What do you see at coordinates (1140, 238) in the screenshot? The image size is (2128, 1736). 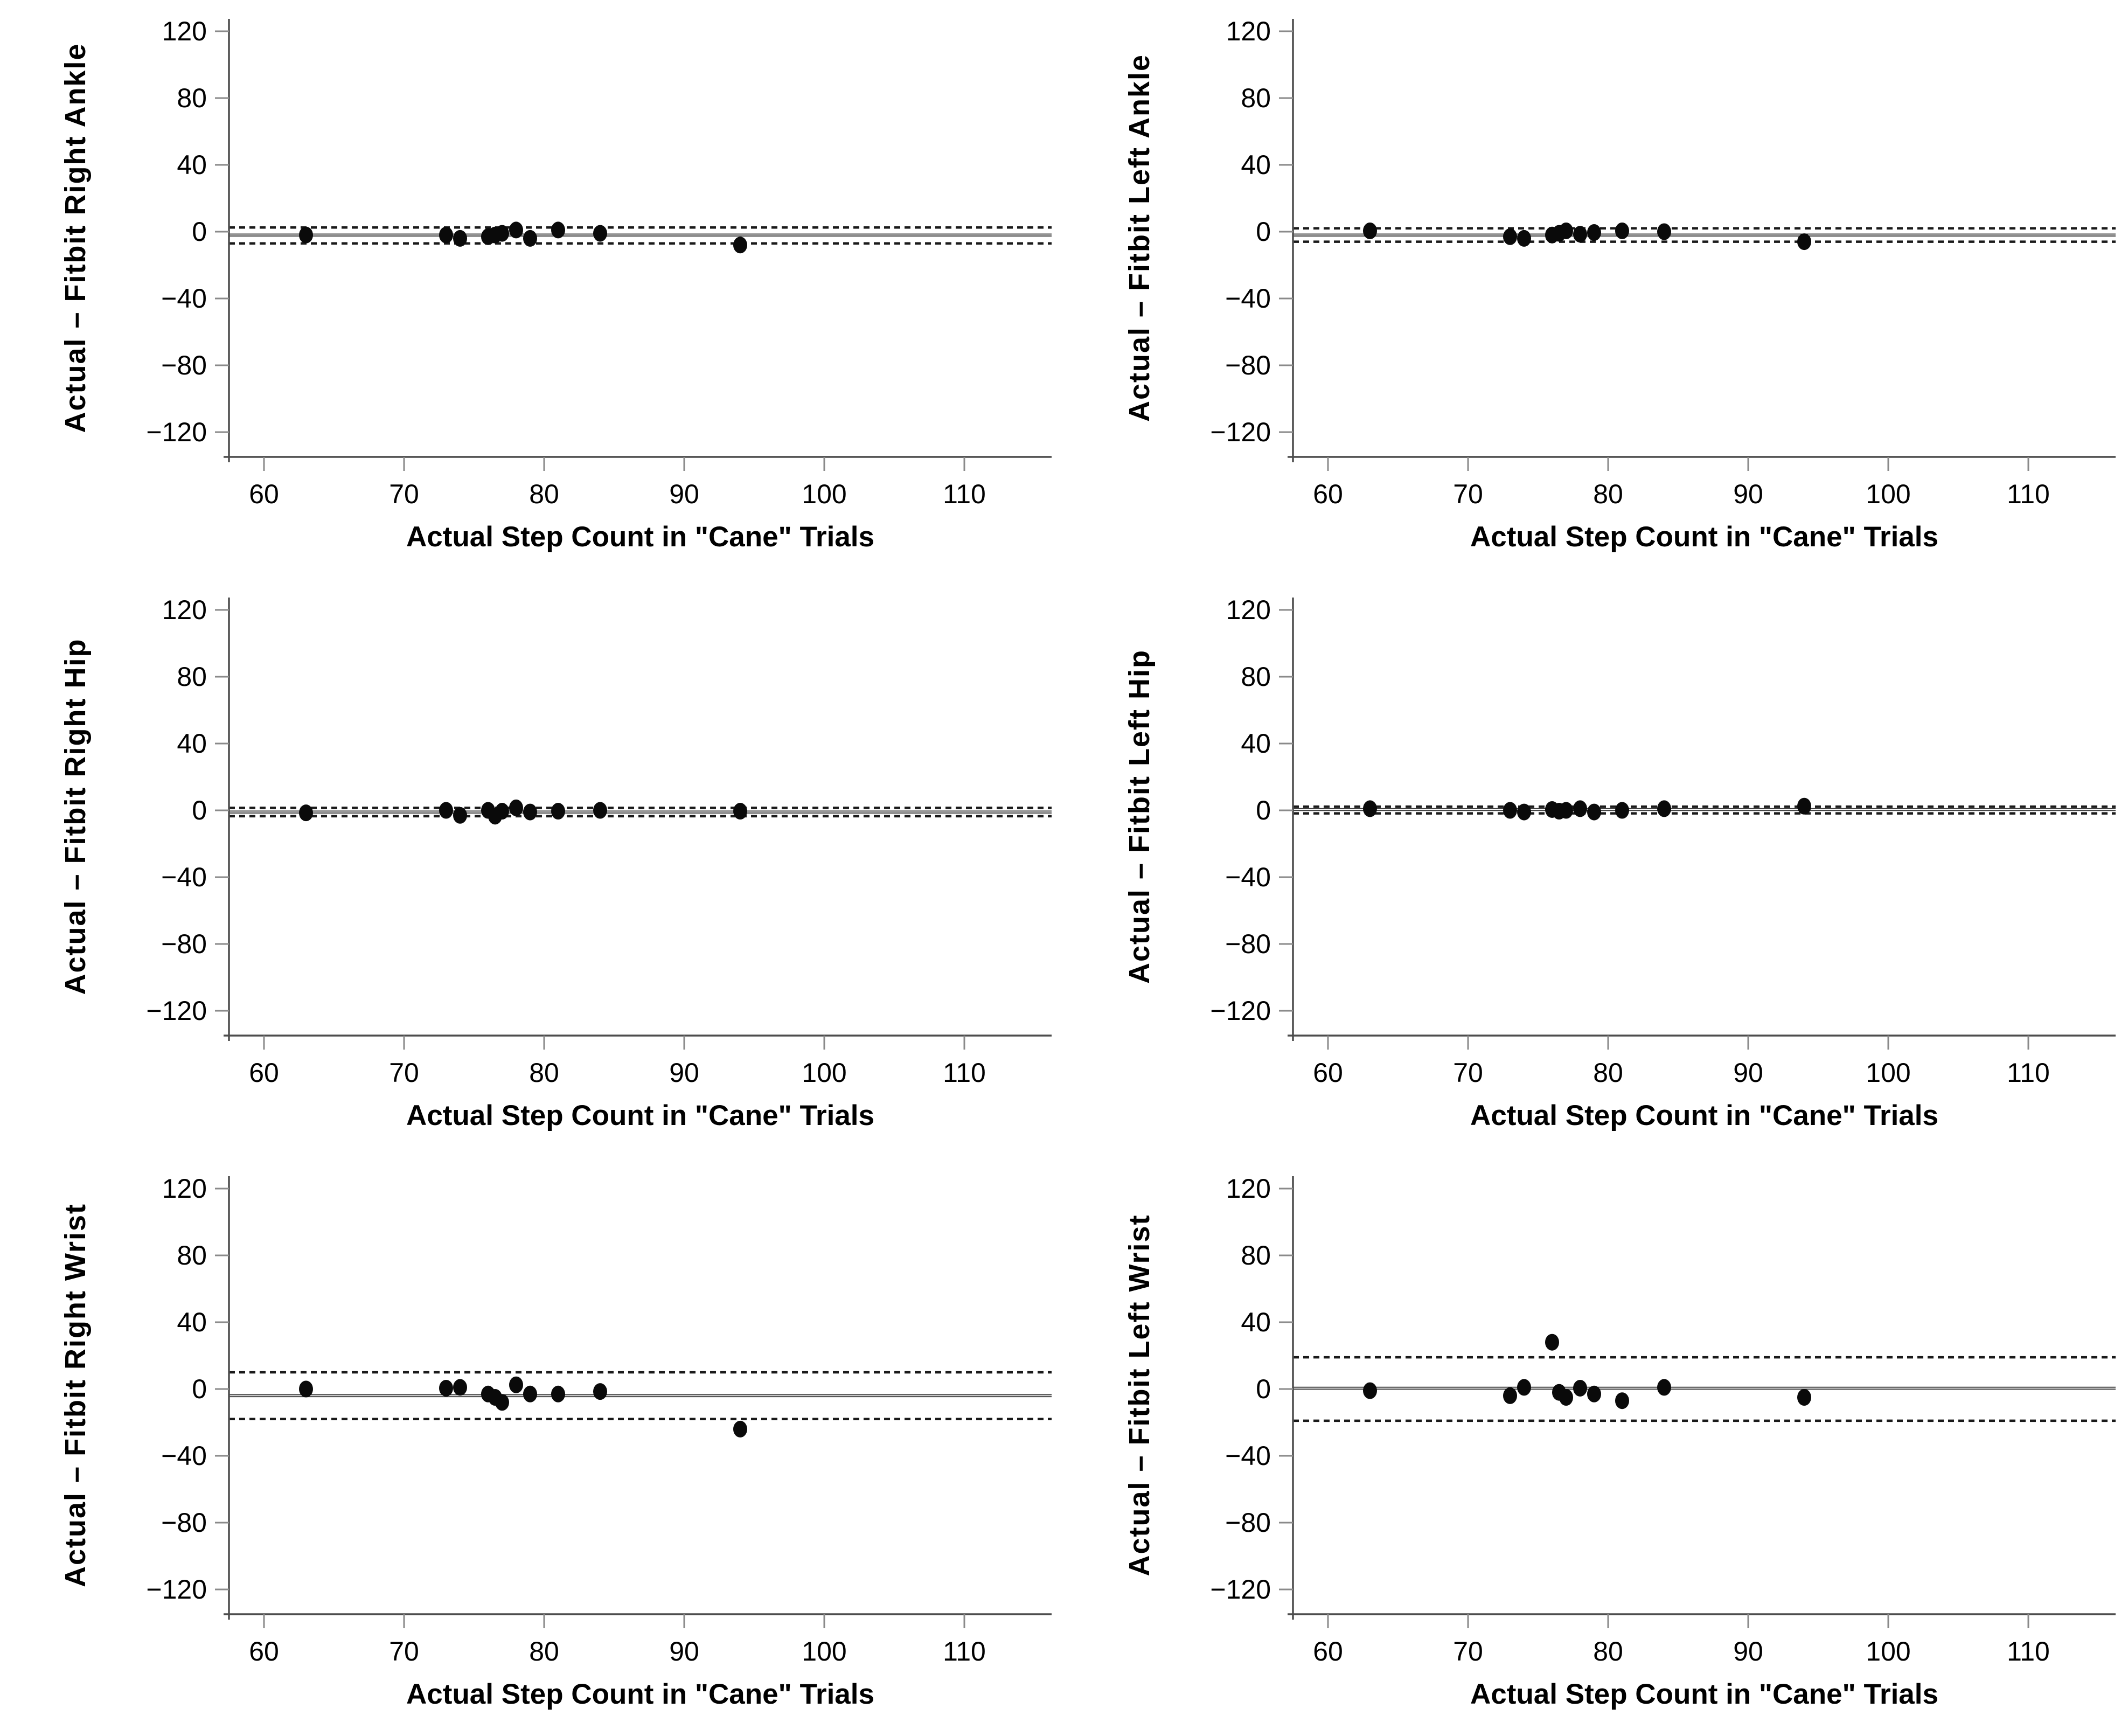 I see `y-axis-title: Actual – Fitbit Left Ankle` at bounding box center [1140, 238].